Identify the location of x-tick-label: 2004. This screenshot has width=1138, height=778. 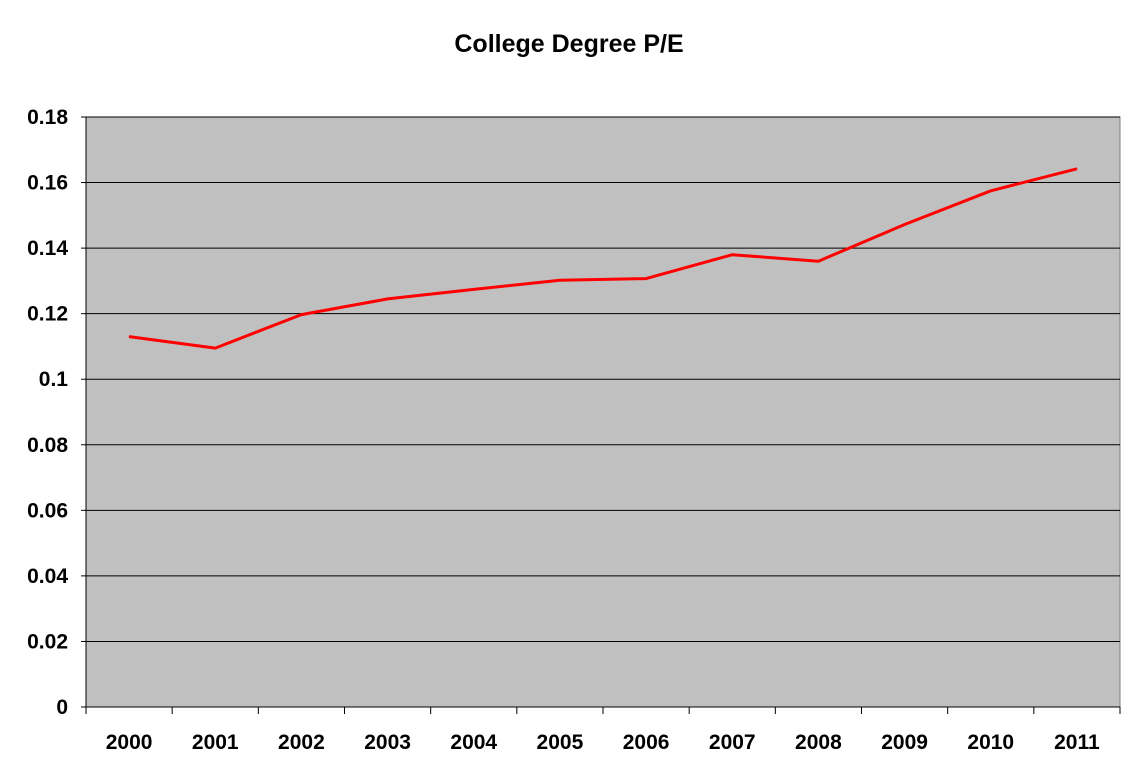
(473, 742).